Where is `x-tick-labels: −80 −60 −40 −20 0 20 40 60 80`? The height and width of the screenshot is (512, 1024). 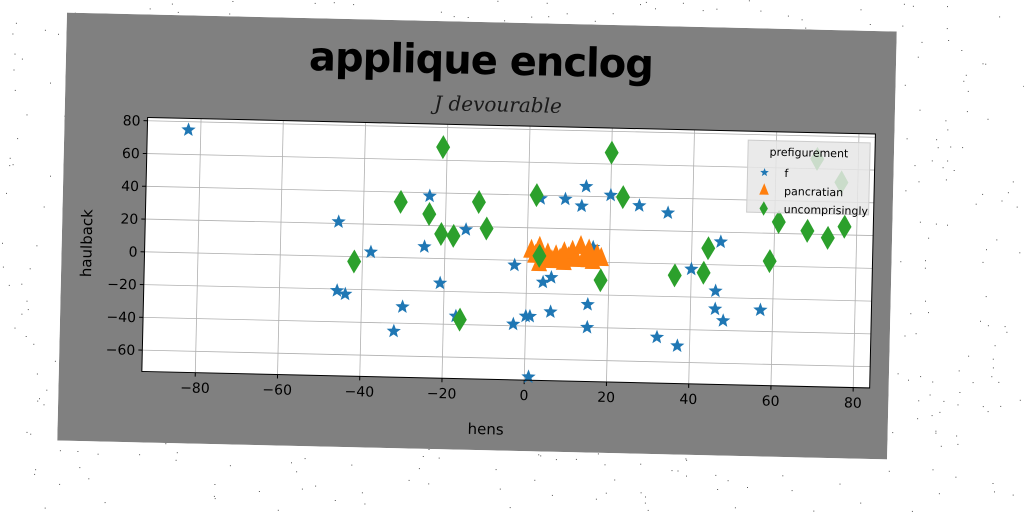
x-tick-labels: −80 −60 −40 −20 0 20 40 60 80 is located at coordinates (521, 392).